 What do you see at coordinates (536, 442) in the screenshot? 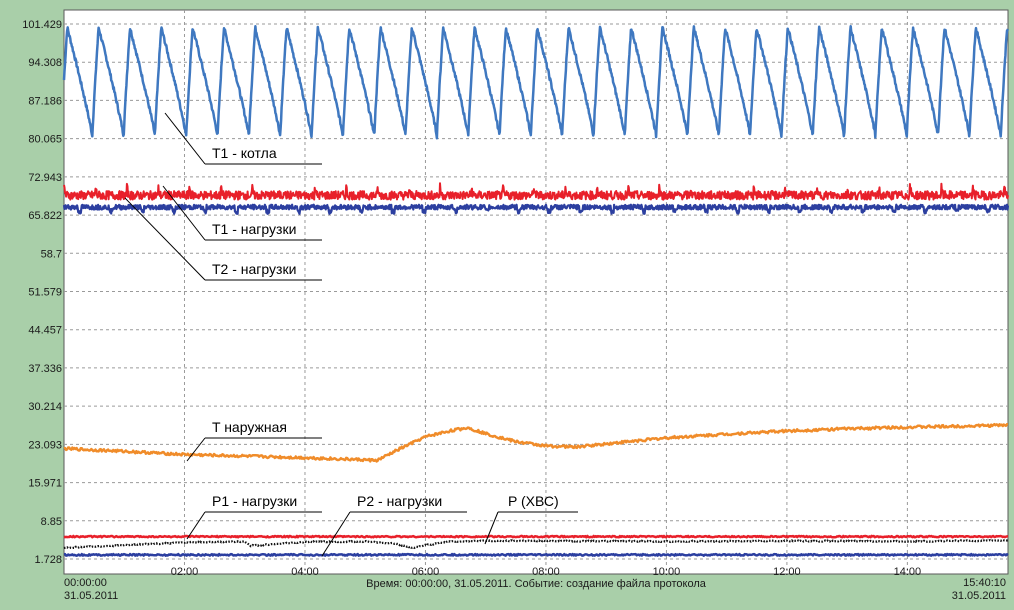
I see `series-line-t-outdoor` at bounding box center [536, 442].